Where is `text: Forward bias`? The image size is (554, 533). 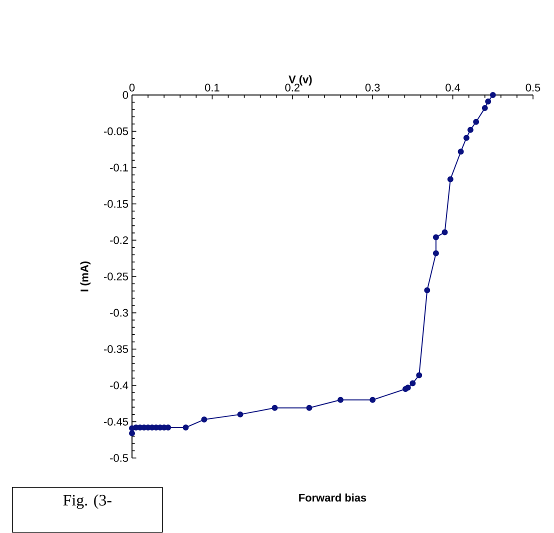
text: Forward bias is located at coordinates (332, 498).